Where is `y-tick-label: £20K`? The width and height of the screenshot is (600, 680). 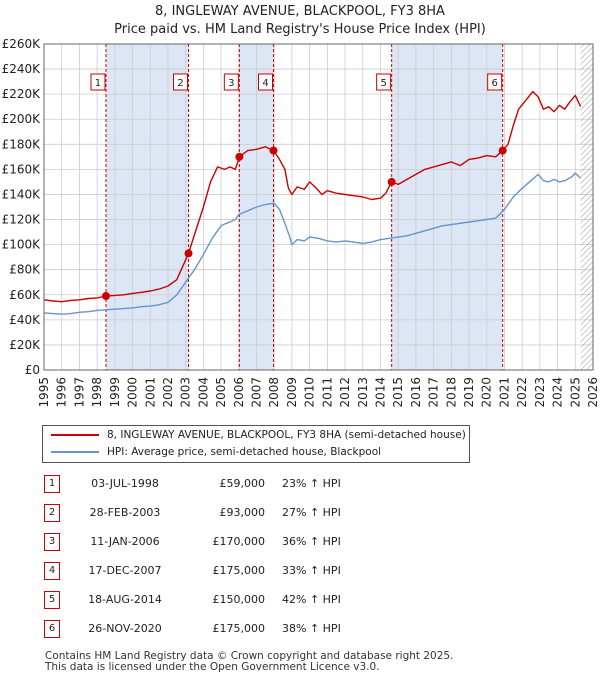 y-tick-label: £20K is located at coordinates (25, 345).